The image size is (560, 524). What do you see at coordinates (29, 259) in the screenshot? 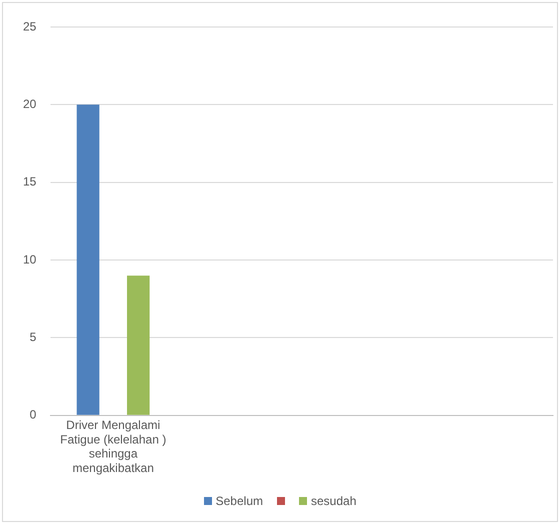
I see `y-tick-label: 10` at bounding box center [29, 259].